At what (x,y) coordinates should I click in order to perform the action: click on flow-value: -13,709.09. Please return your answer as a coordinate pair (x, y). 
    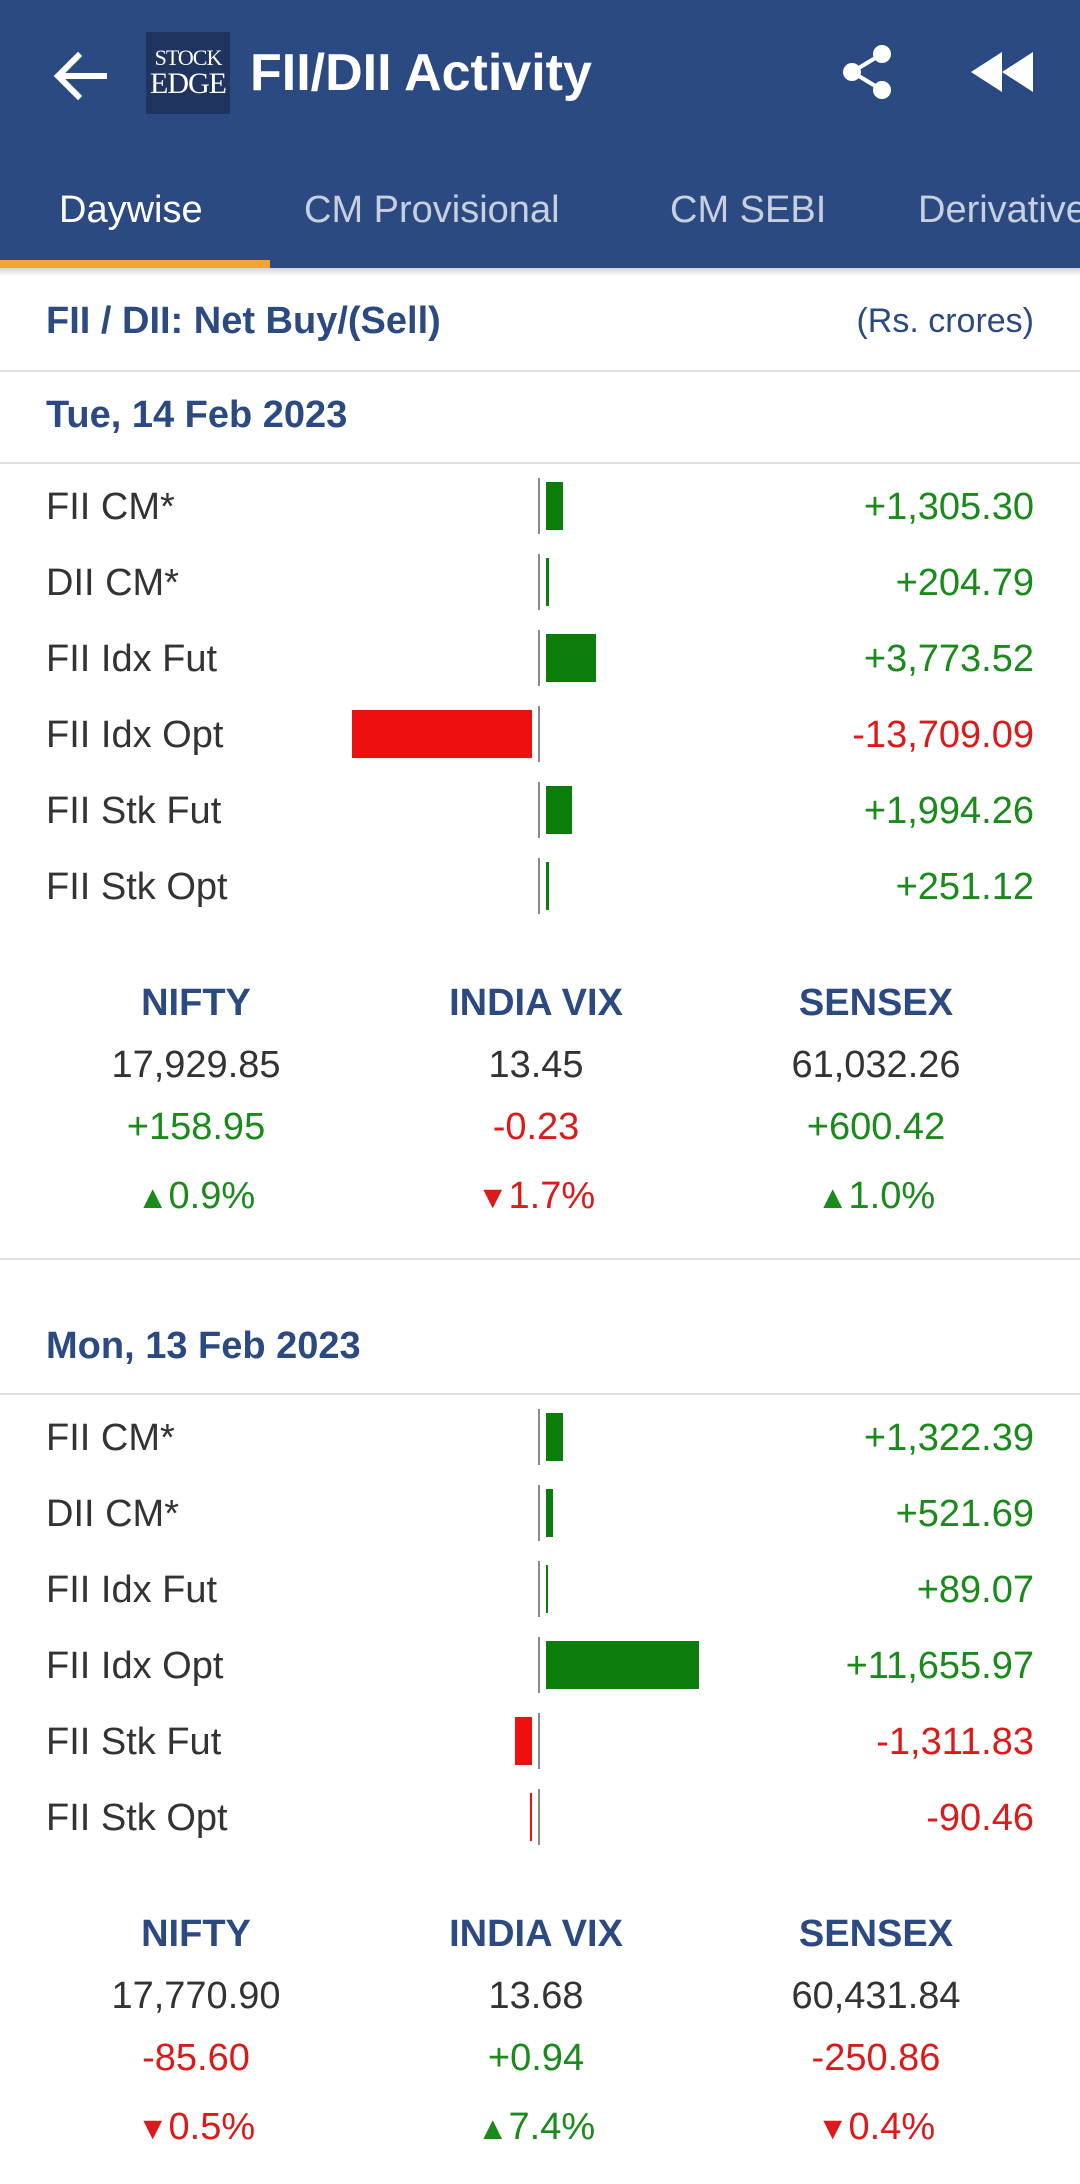
    Looking at the image, I should click on (943, 735).